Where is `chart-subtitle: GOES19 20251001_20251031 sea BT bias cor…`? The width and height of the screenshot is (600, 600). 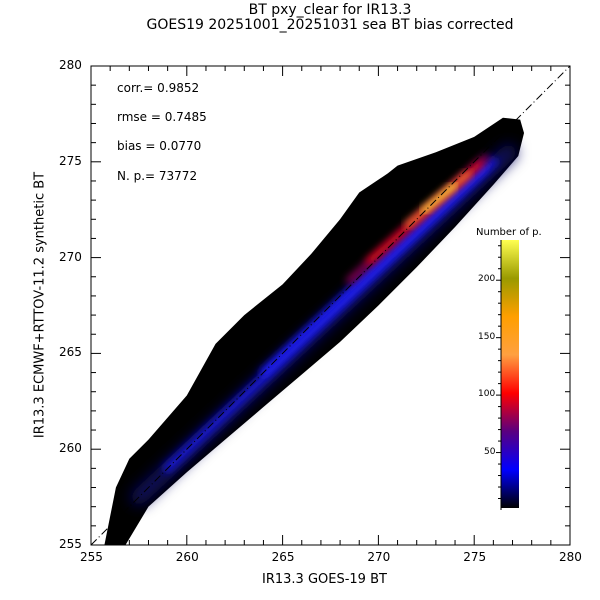 chart-subtitle: GOES19 20251001_20251031 sea BT bias cor… is located at coordinates (330, 25).